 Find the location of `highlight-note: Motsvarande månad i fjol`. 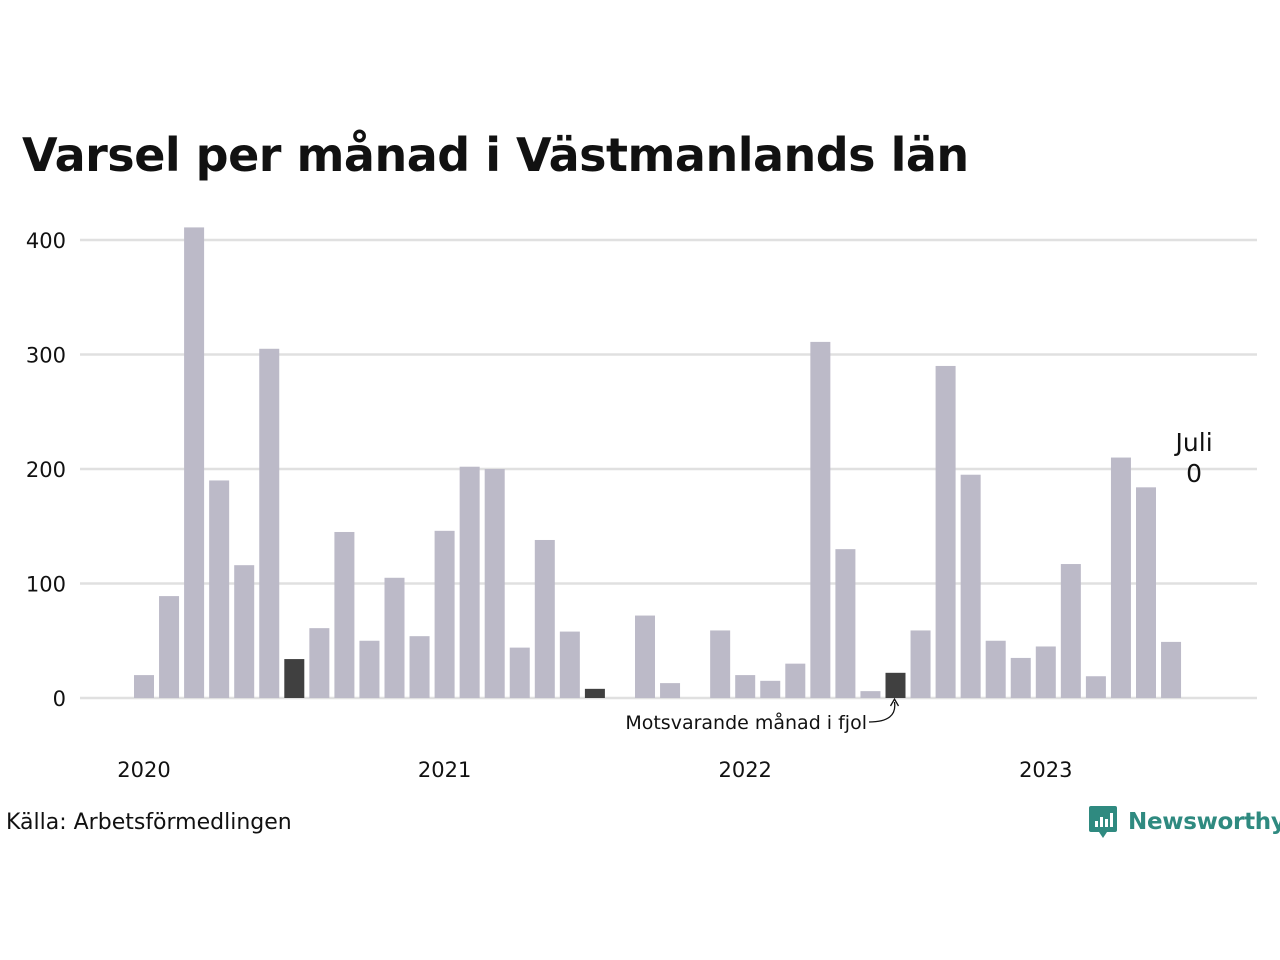

highlight-note: Motsvarande månad i fjol is located at coordinates (746, 722).